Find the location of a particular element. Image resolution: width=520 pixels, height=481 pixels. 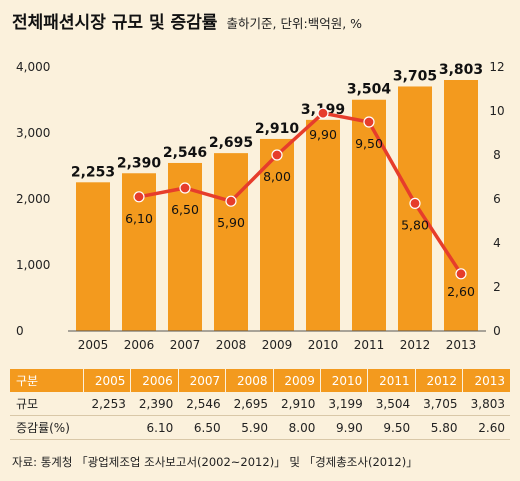

x-axis-tick-label: 2007 is located at coordinates (185, 345).